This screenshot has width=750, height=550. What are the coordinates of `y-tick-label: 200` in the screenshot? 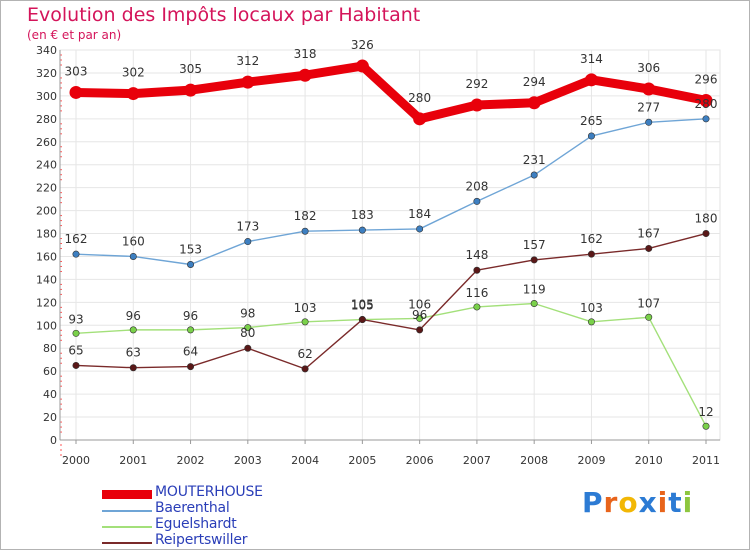 It's located at (46, 211).